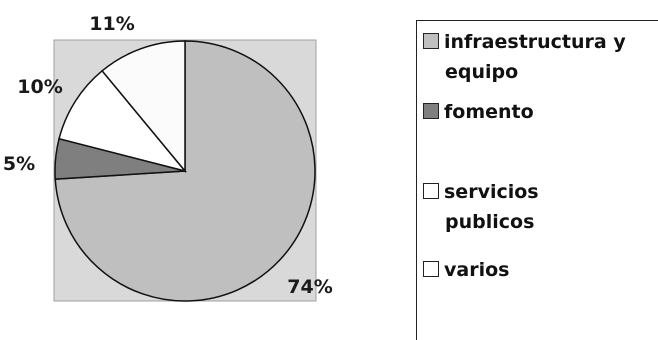 The width and height of the screenshot is (658, 340). Describe the element at coordinates (39, 87) in the screenshot. I see `data-label-servicios-publicos: 10%` at that location.